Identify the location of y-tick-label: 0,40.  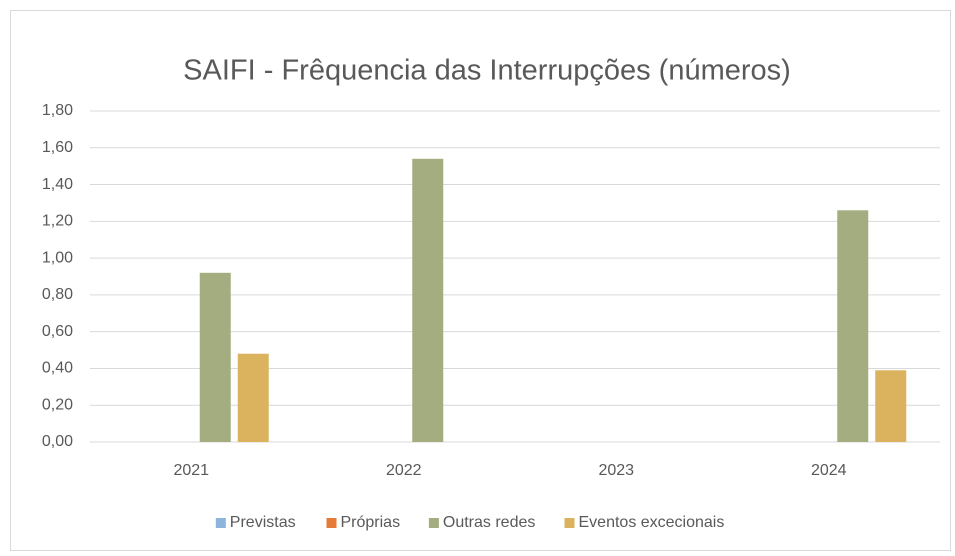
(57, 368).